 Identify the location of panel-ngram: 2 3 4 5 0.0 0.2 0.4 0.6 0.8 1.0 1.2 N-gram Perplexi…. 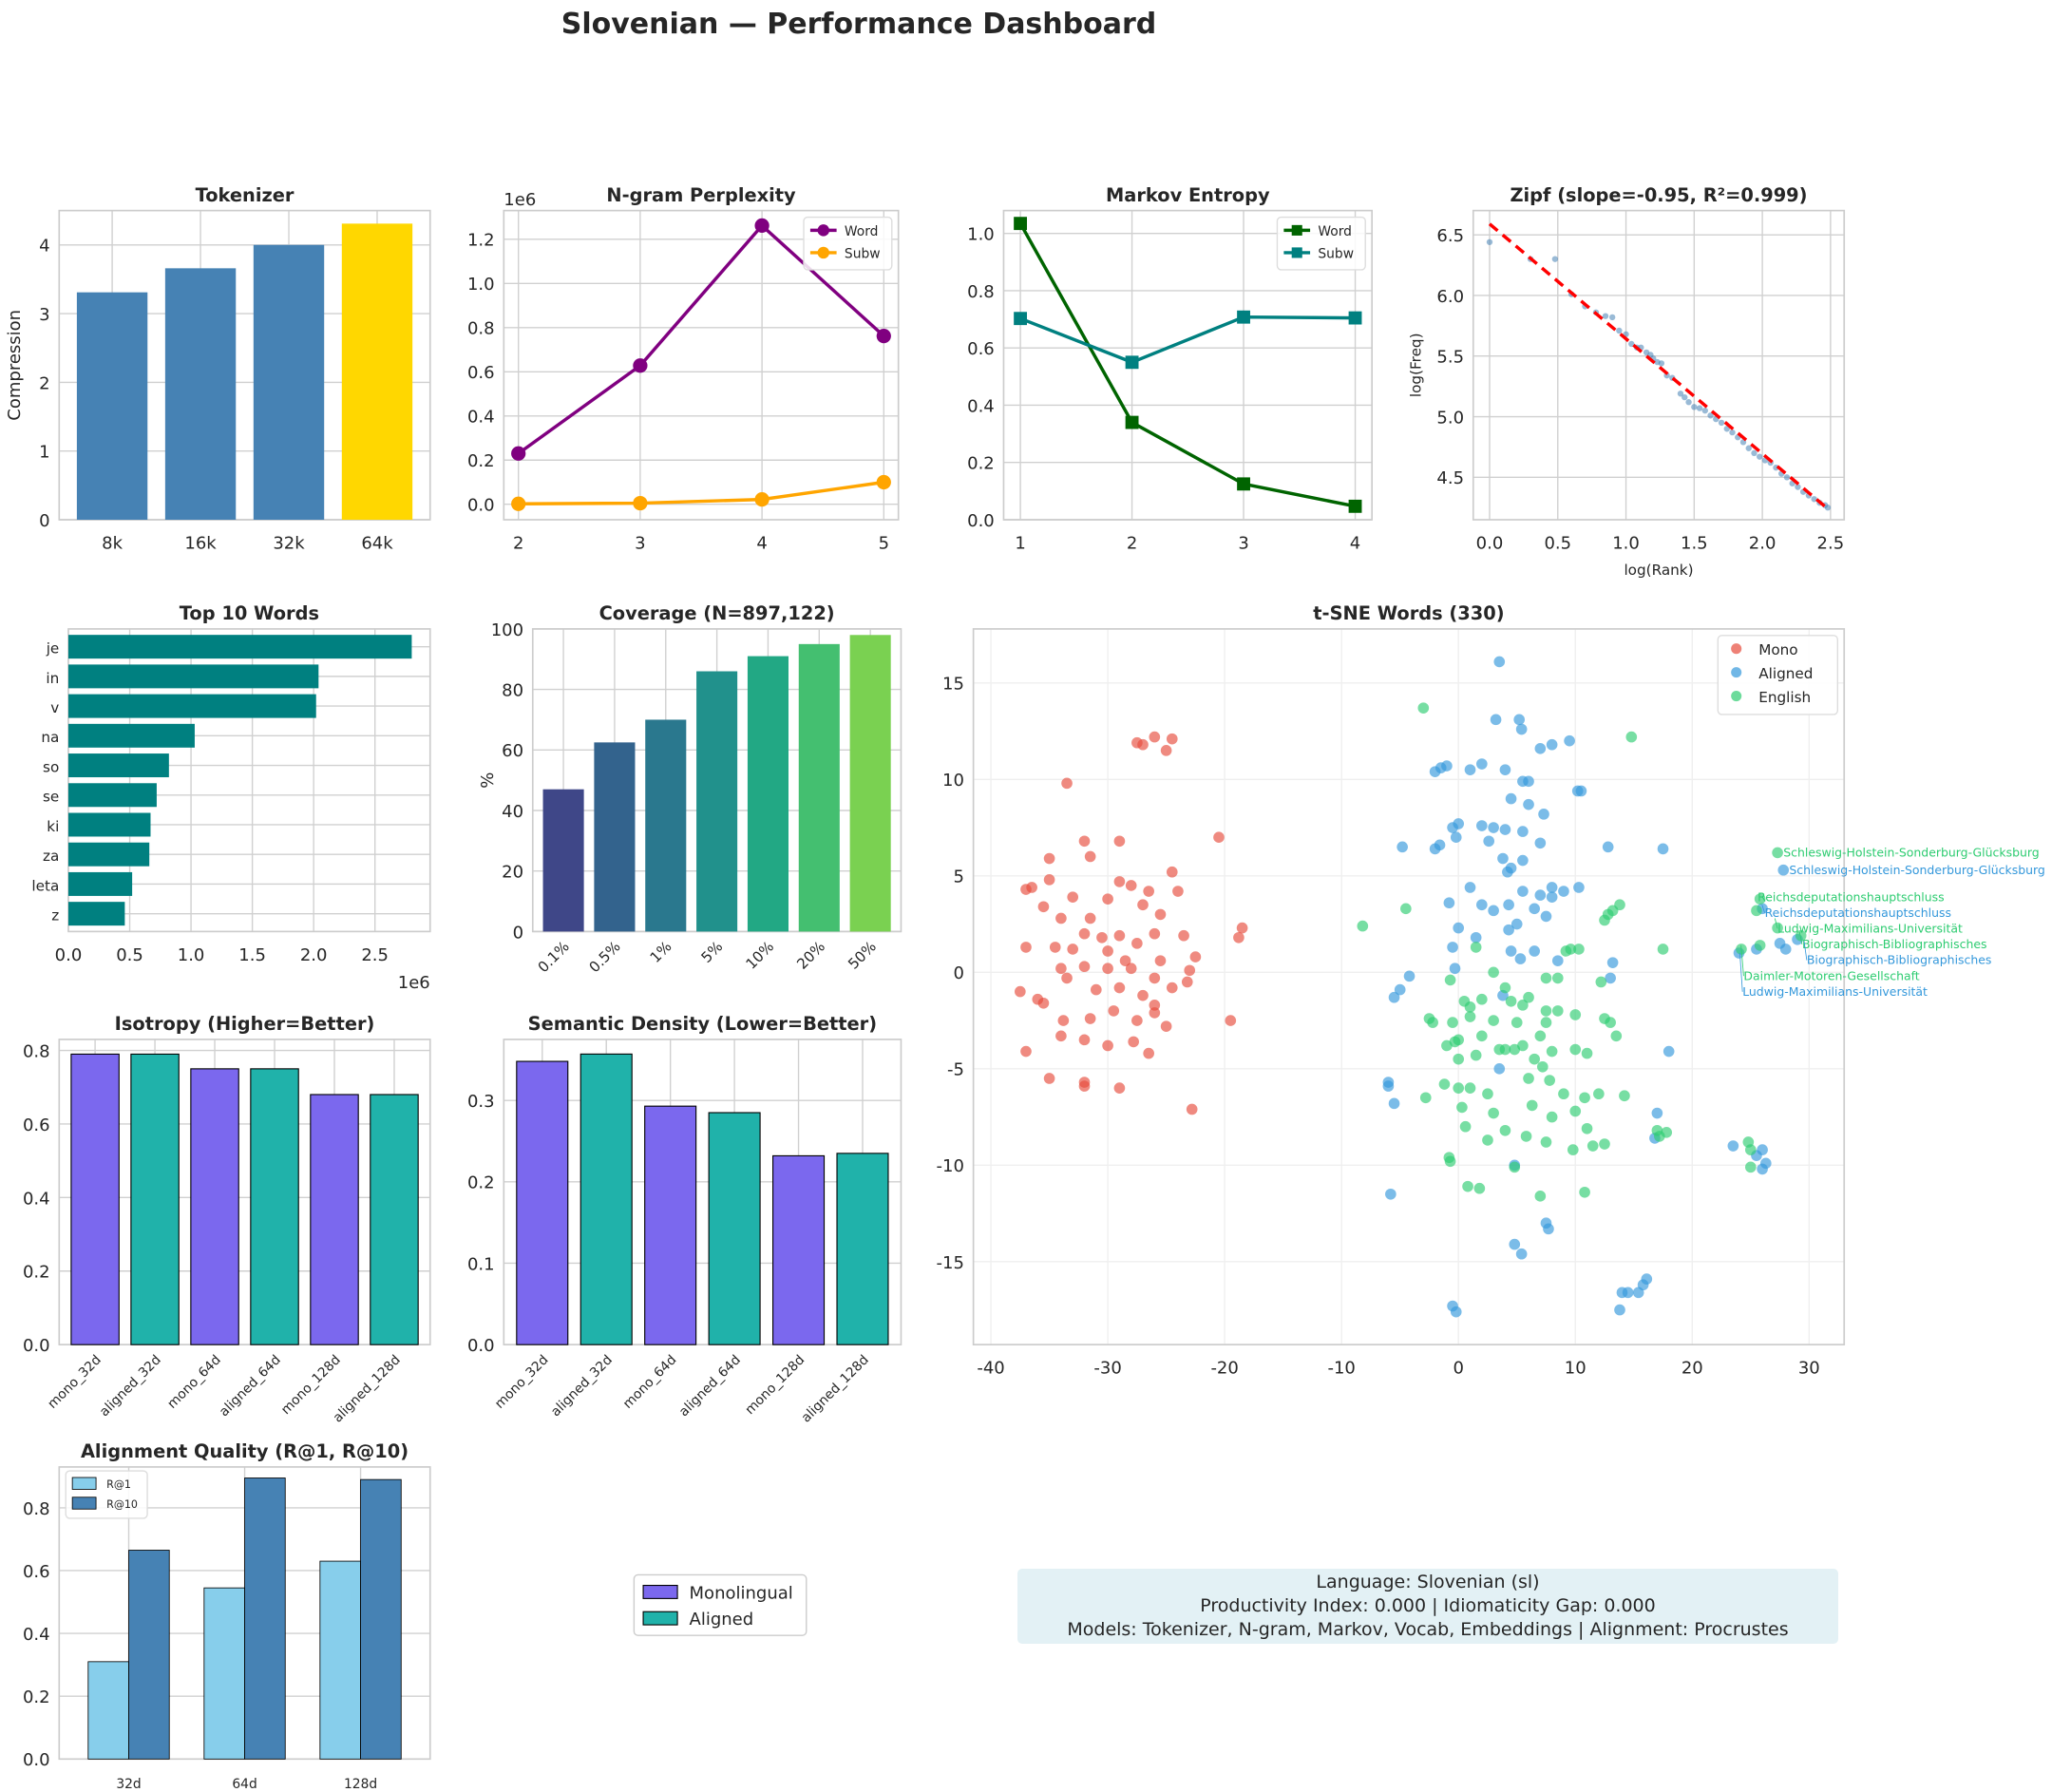
(683, 369).